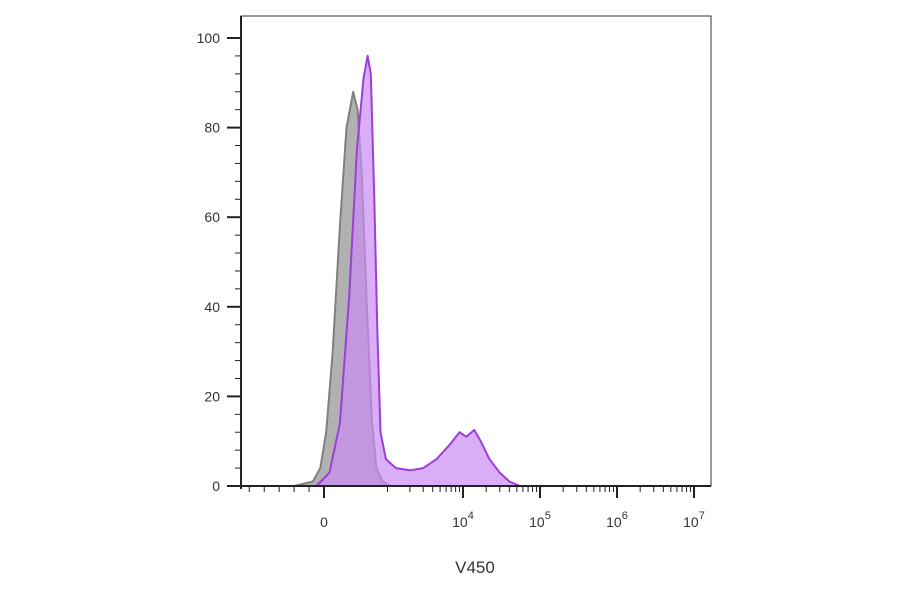  What do you see at coordinates (540, 520) in the screenshot?
I see `x-tick-label: 10⁵` at bounding box center [540, 520].